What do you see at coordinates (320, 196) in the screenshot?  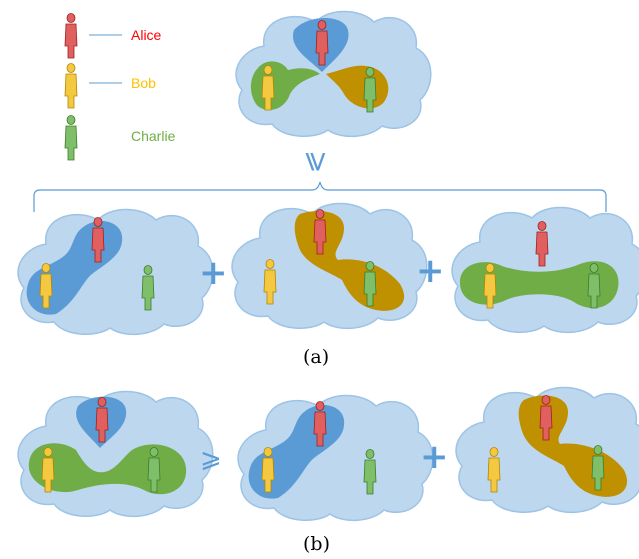 I see `curly-brace` at bounding box center [320, 196].